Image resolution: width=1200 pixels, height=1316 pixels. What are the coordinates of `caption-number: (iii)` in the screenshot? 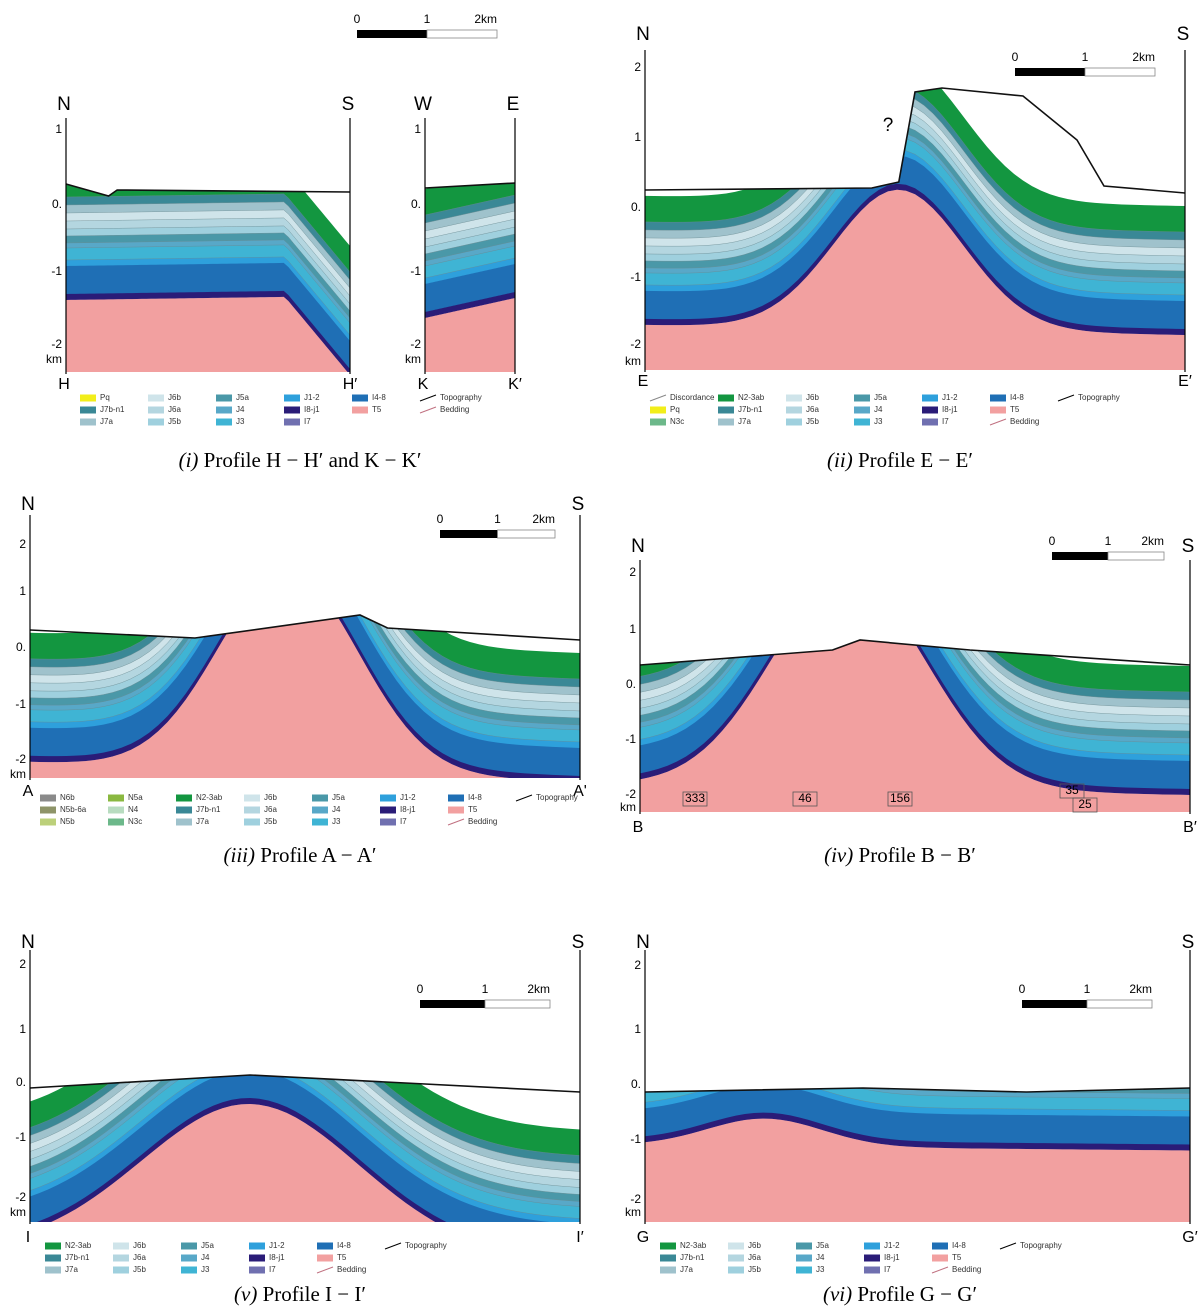 It's located at (240, 855).